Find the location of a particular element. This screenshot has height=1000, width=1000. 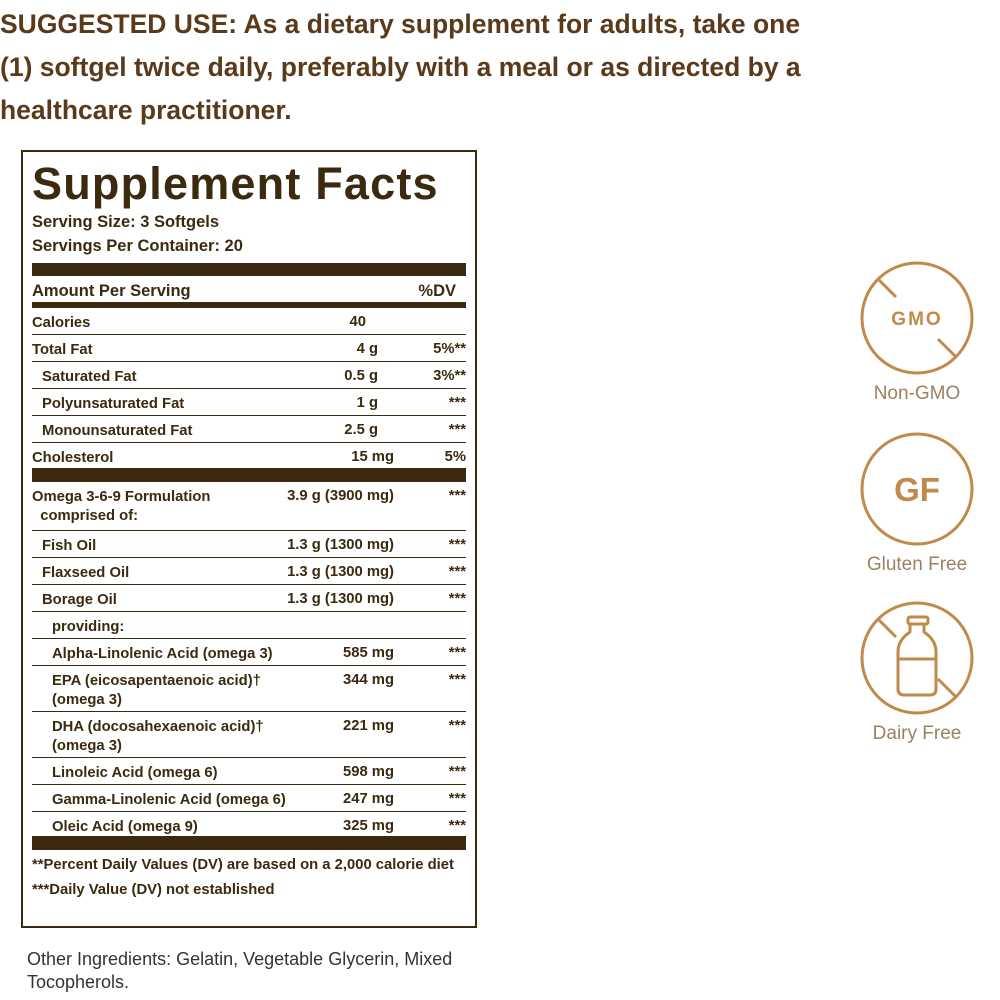

nutrient-name: DHA (docosahexaenoic acid)† (omega 3) is located at coordinates (158, 736).